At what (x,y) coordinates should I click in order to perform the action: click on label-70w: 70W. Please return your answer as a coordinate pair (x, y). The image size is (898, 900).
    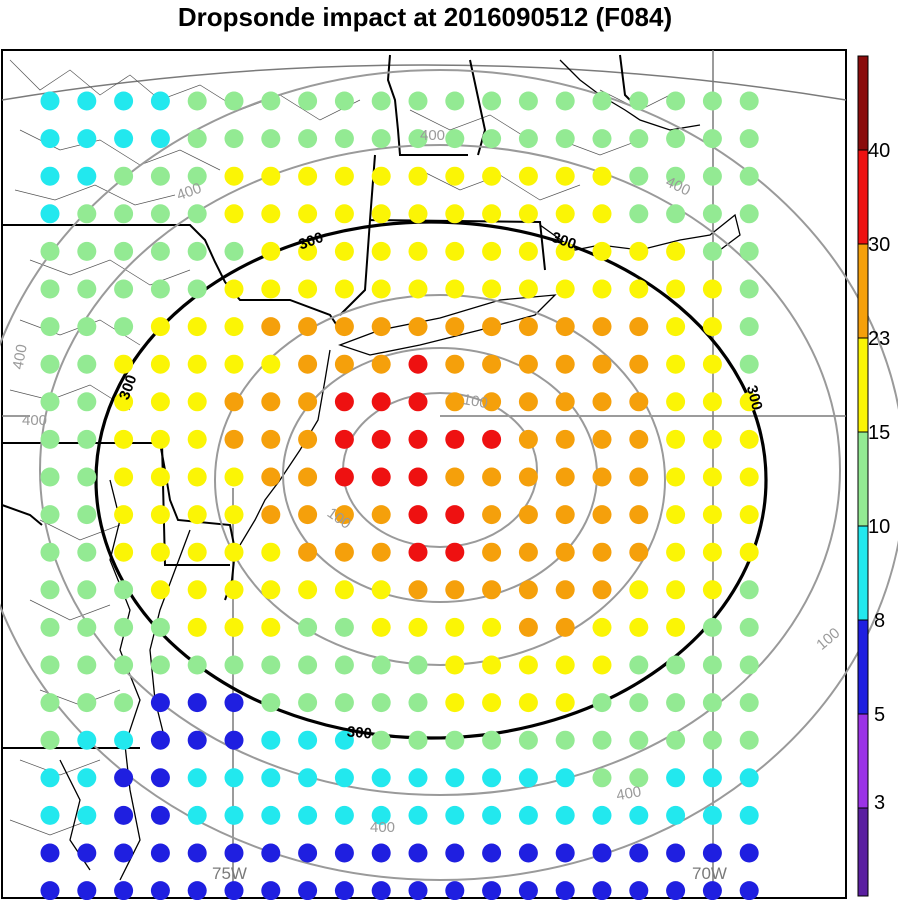
    Looking at the image, I should click on (709, 873).